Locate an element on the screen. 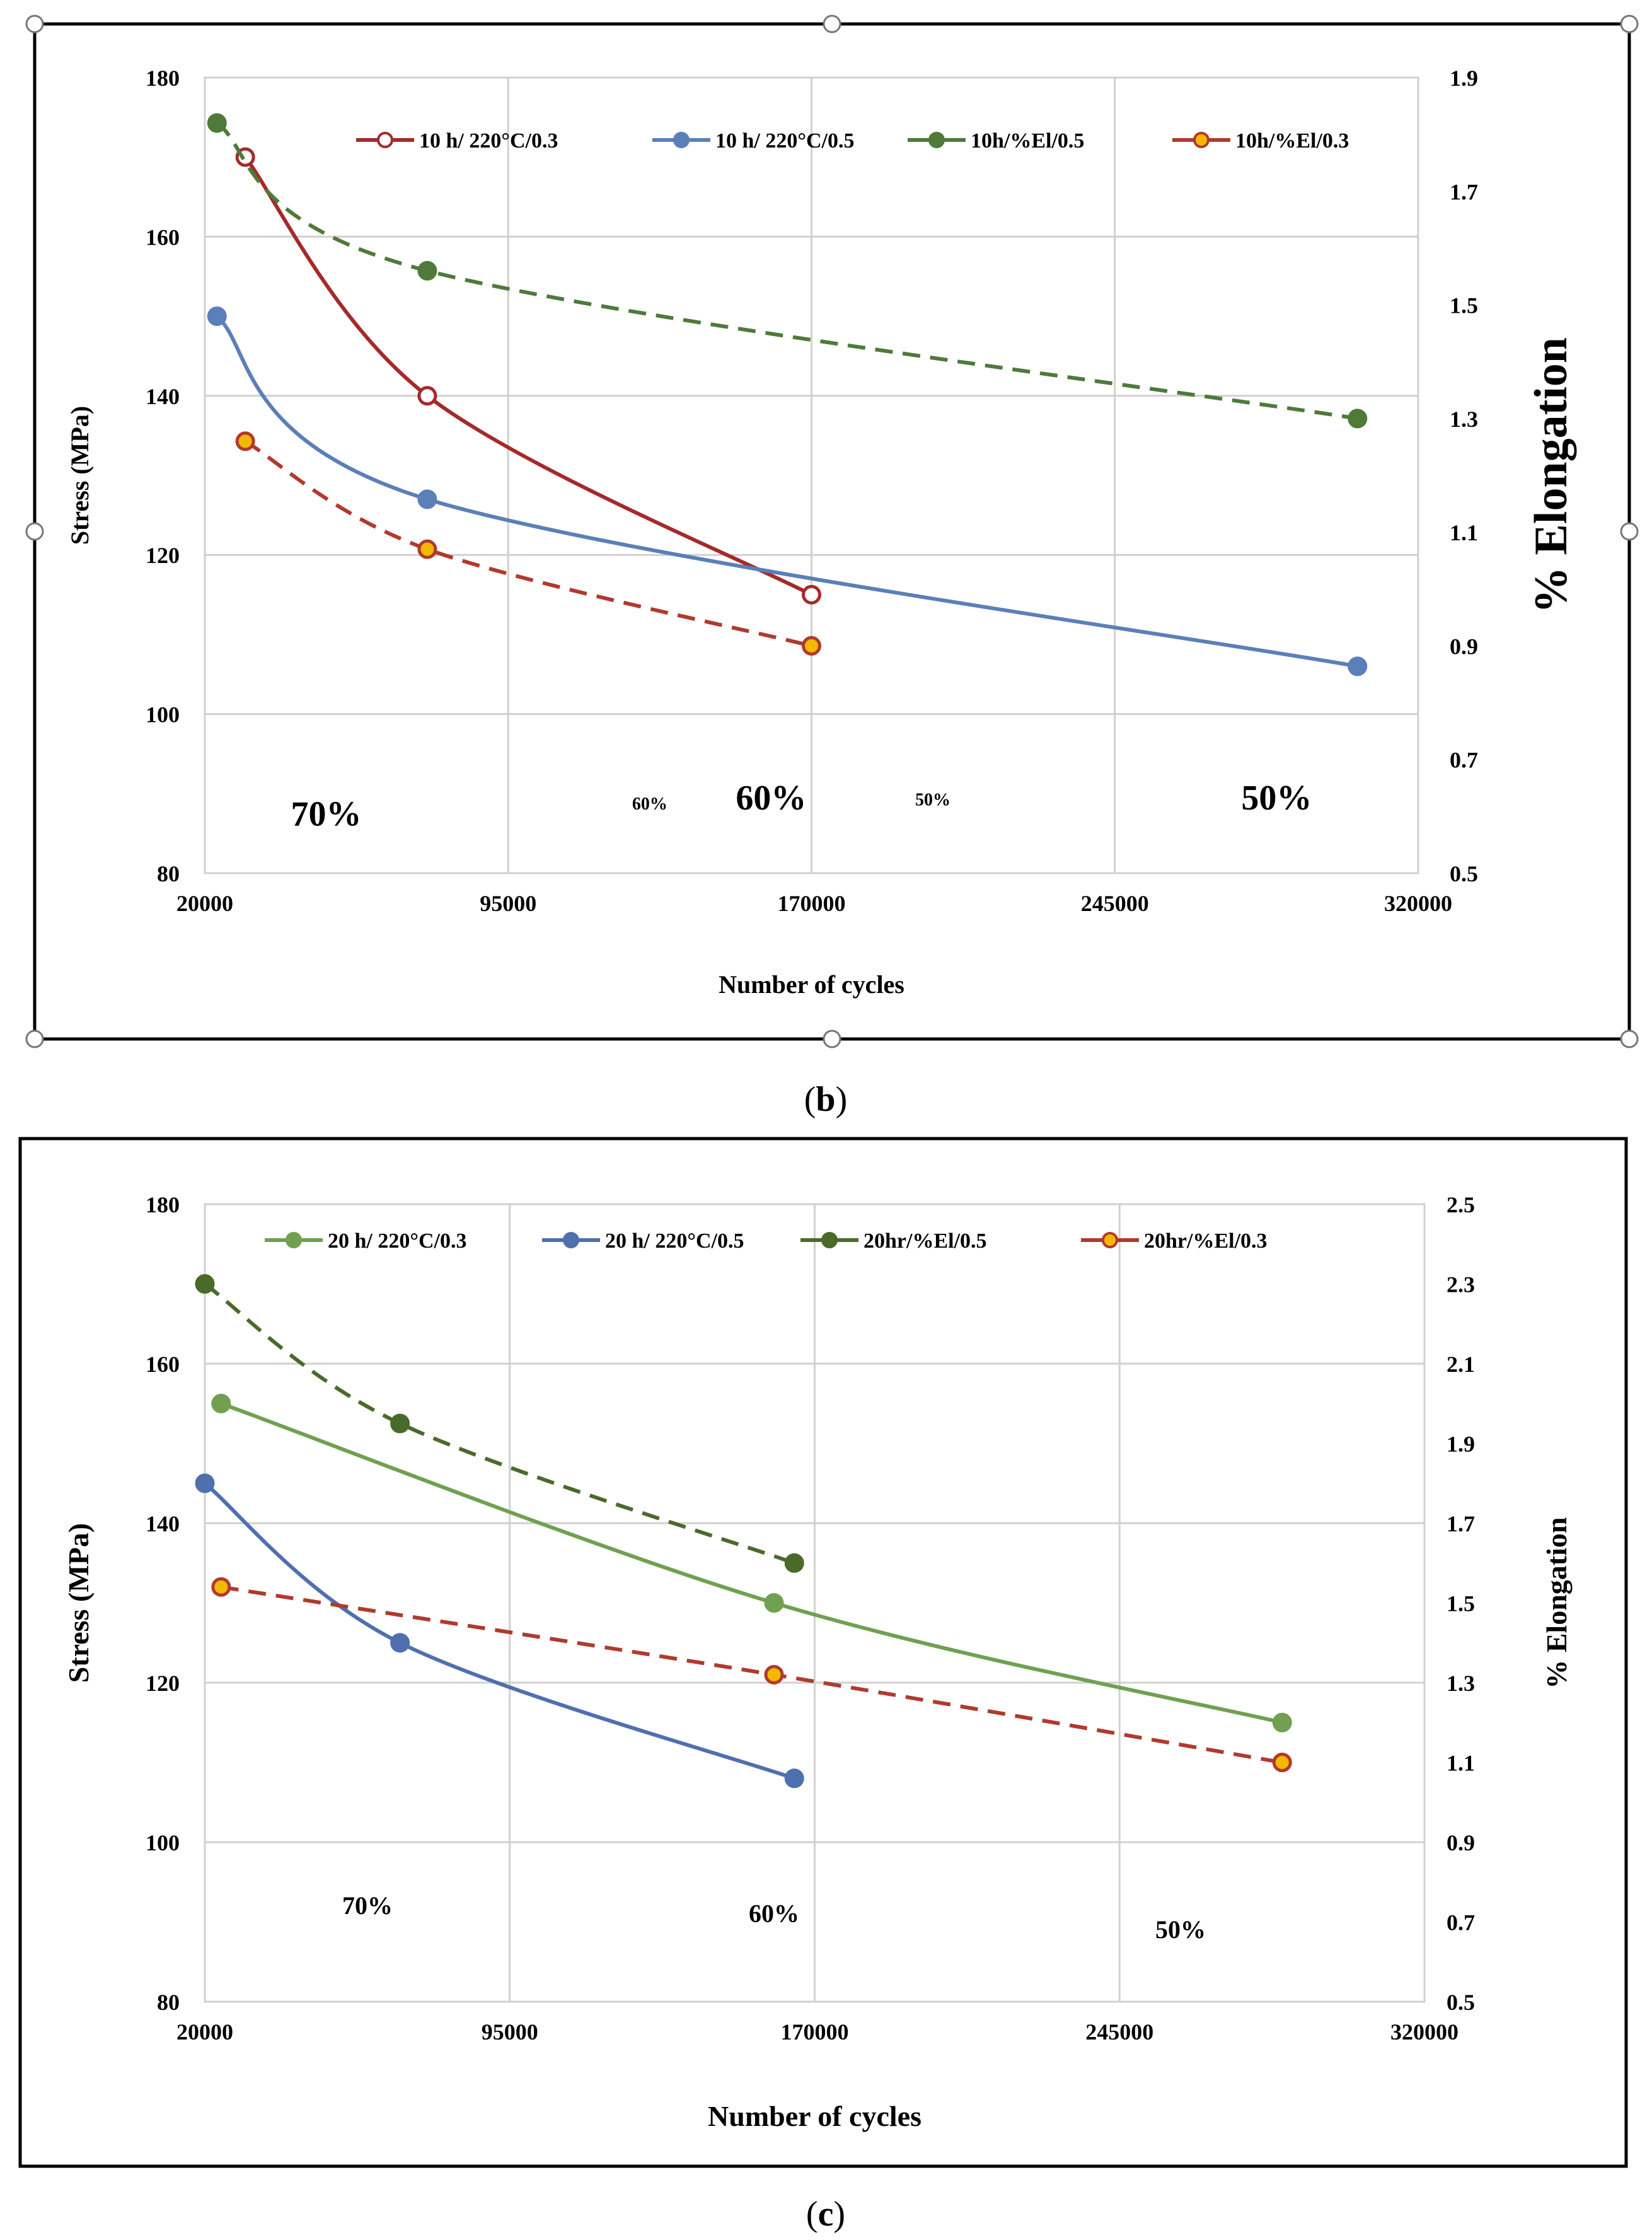 This screenshot has width=1652, height=2240. annotation-label: 70% is located at coordinates (367, 1905).